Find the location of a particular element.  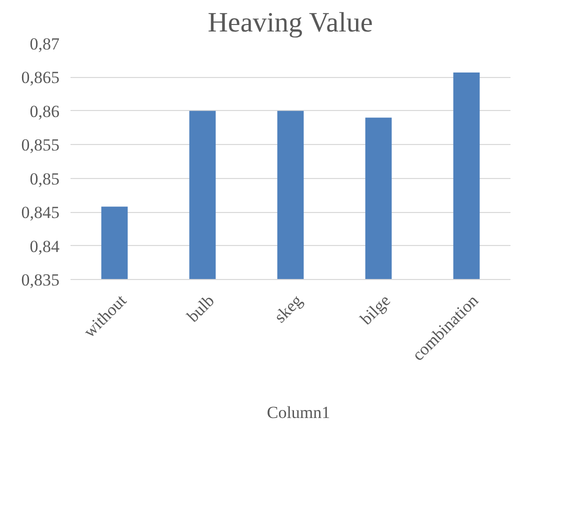

y-tick-label: 0,865 is located at coordinates (40, 78).